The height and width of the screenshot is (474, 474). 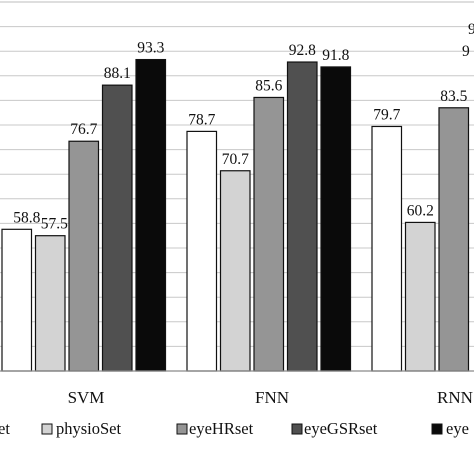 I want to click on data-label: 70.7, so click(x=235, y=159).